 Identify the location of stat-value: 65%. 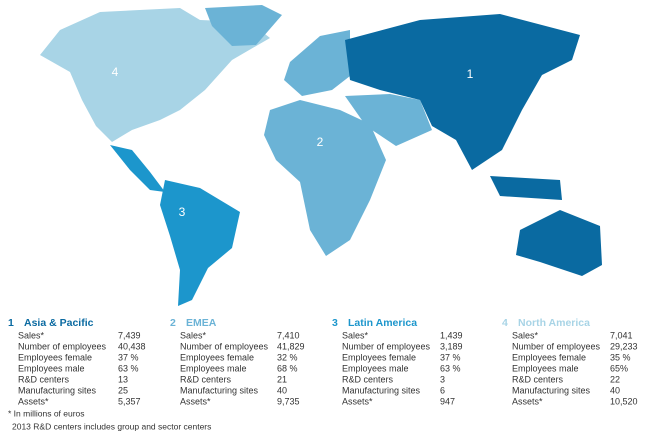
(619, 368).